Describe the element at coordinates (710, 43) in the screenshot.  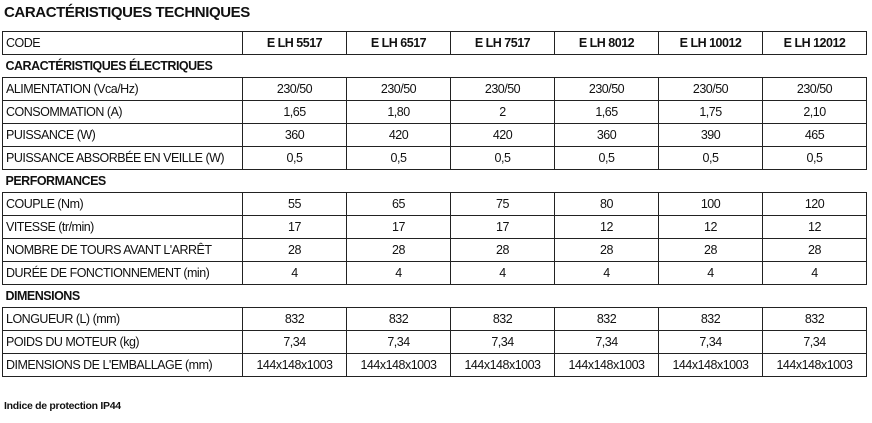
I see `model-code: E LH 10012` at that location.